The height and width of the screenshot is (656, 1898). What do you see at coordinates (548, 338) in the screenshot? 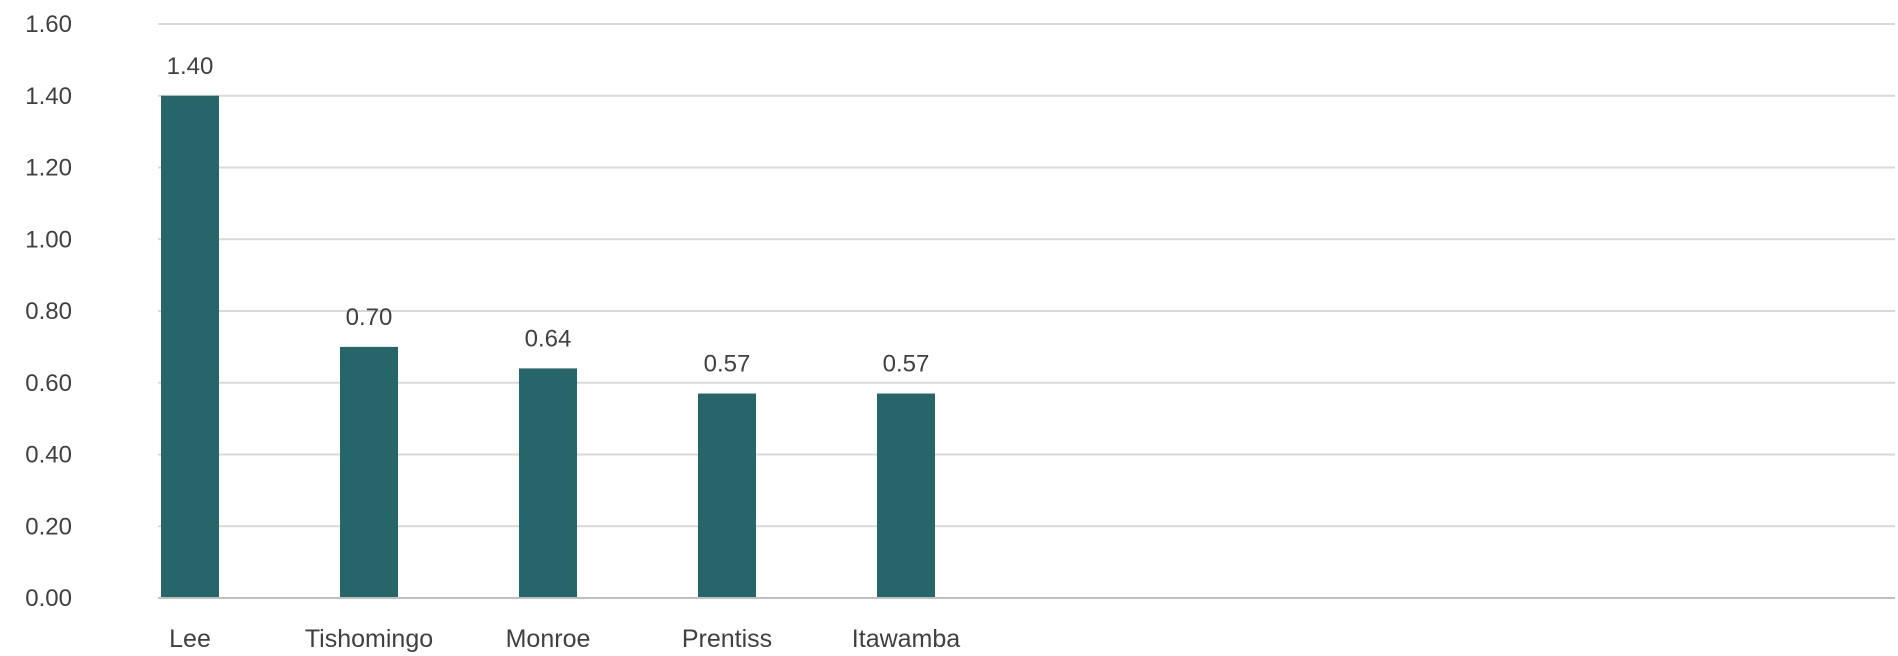
I see `data-label: 0.64` at bounding box center [548, 338].